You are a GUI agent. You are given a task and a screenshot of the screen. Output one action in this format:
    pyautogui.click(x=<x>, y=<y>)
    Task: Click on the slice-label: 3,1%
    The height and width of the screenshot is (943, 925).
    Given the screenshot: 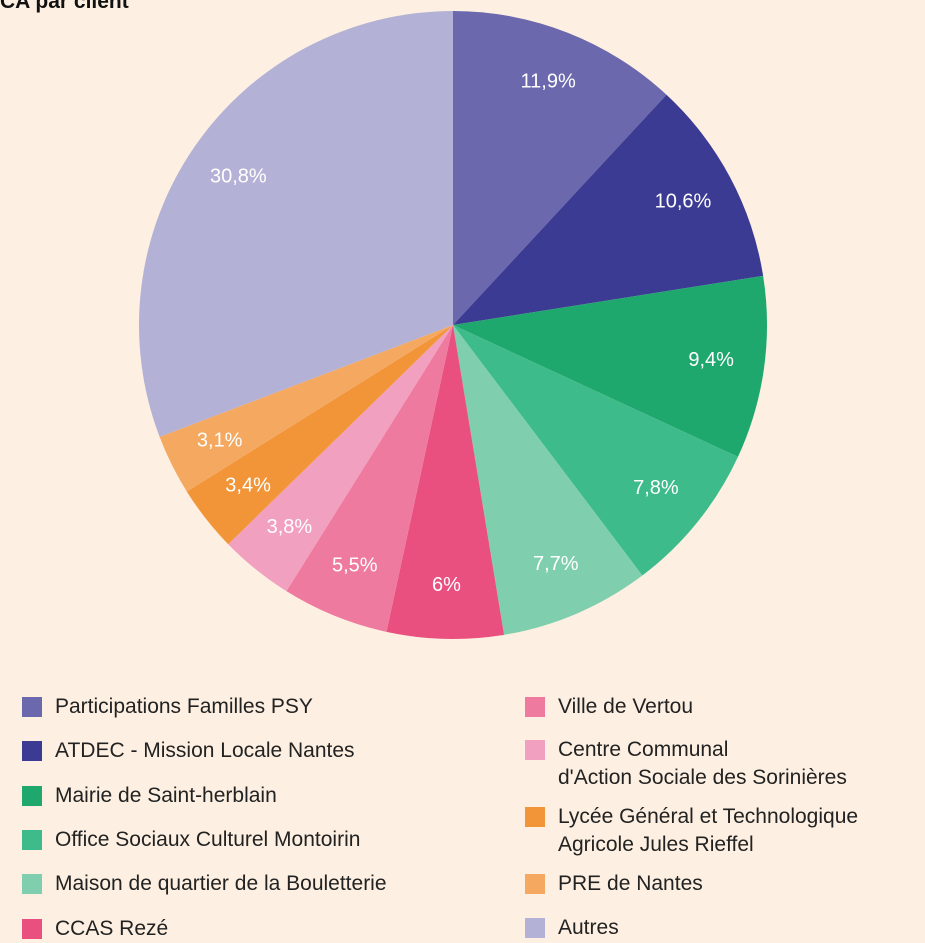 What is the action you would take?
    pyautogui.click(x=220, y=440)
    